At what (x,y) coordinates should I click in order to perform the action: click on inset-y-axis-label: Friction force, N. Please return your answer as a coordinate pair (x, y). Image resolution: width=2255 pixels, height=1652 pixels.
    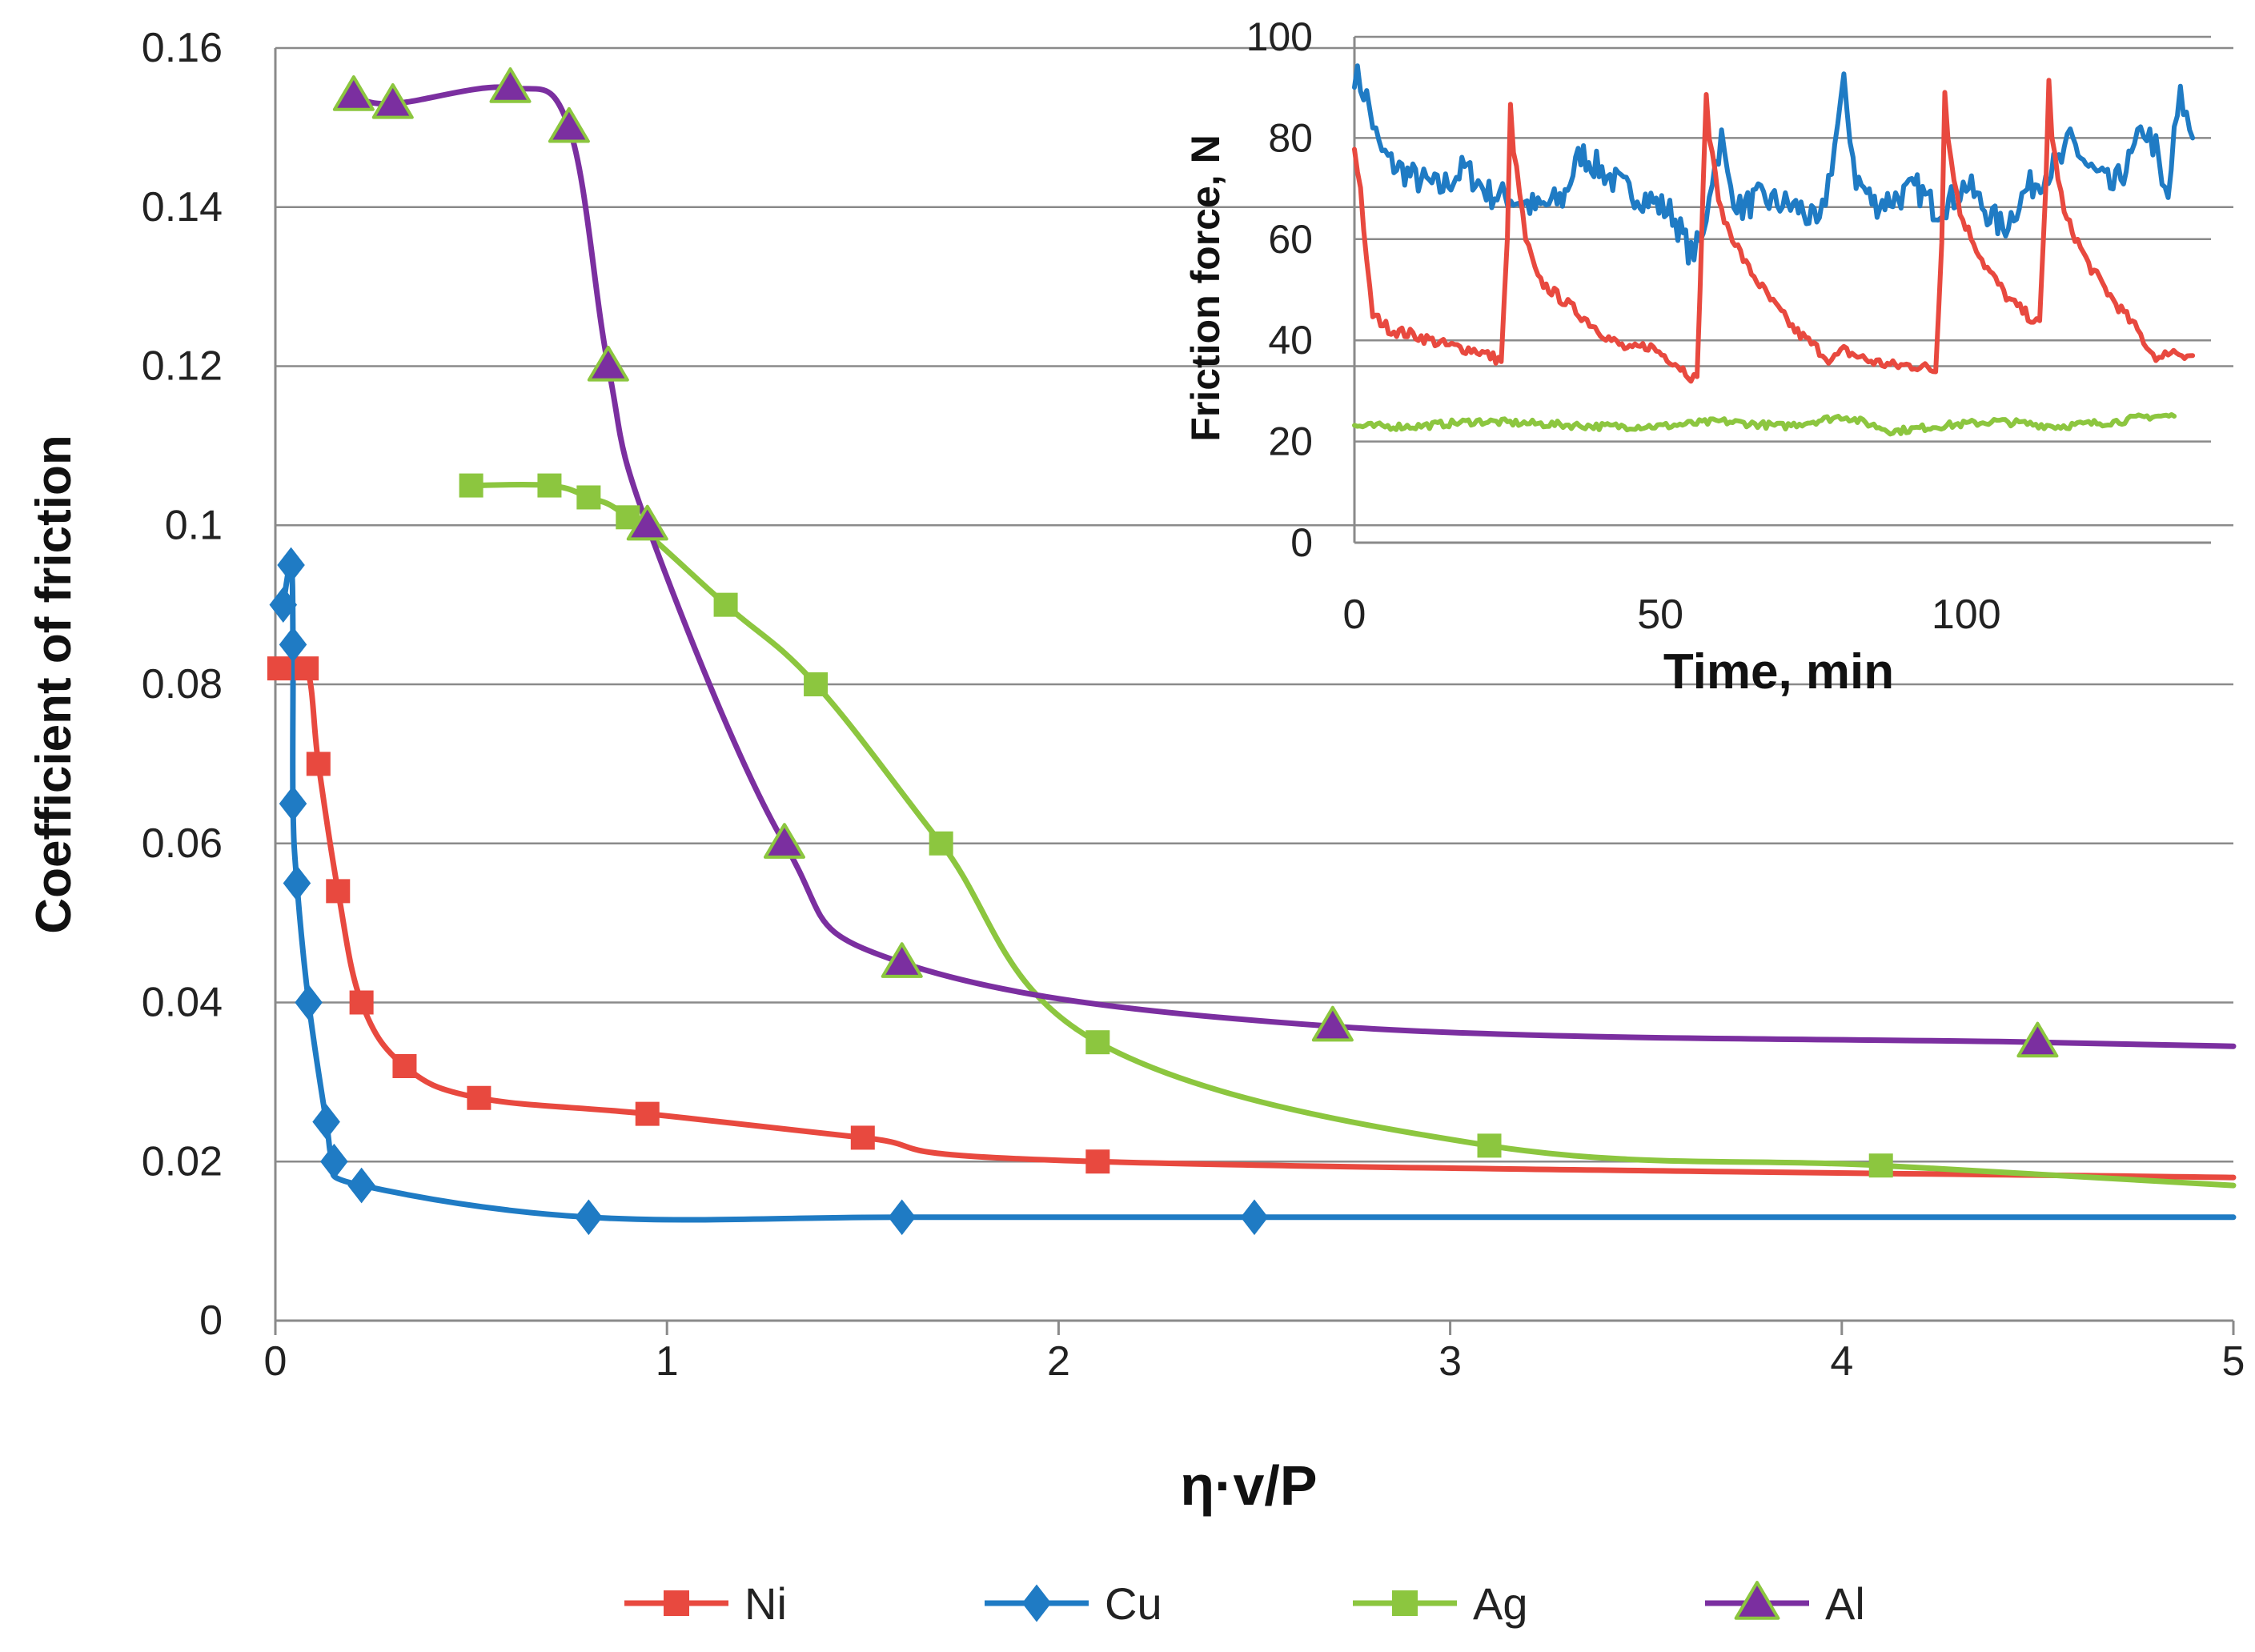
    Looking at the image, I should click on (1205, 287).